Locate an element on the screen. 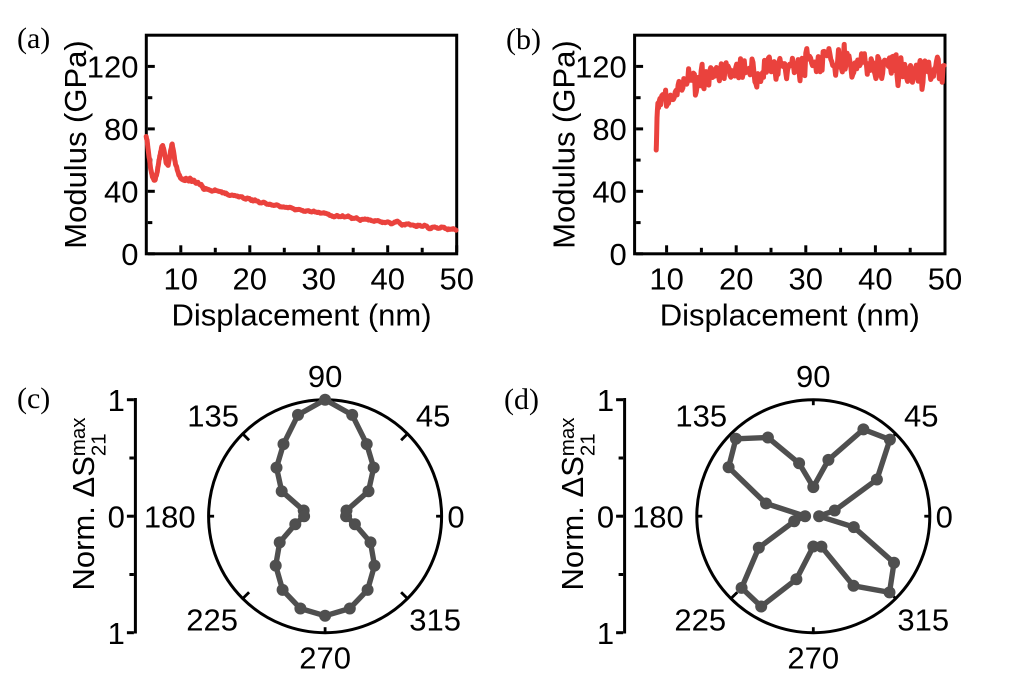 Image resolution: width=1024 pixels, height=694 pixels. svg-text: (a) is located at coordinates (33, 38).